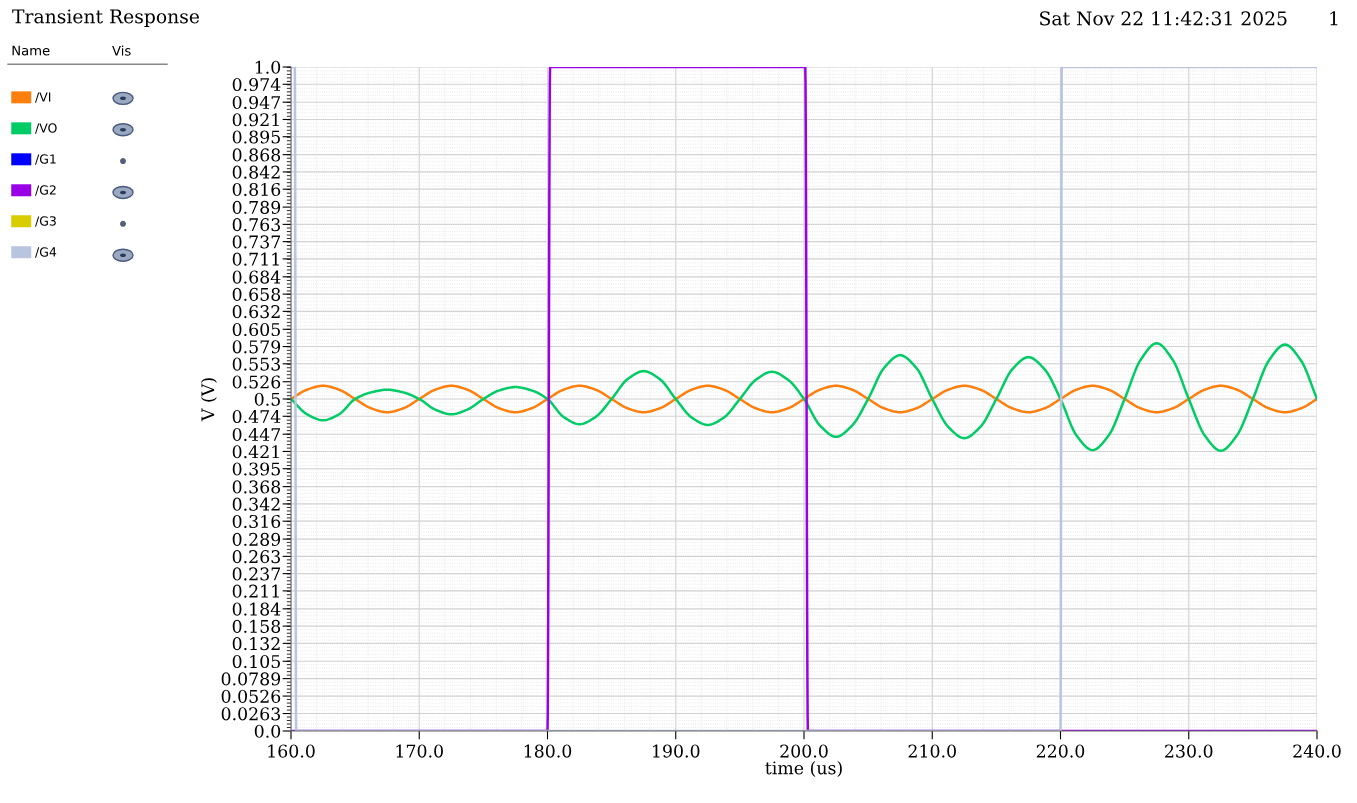 Image resolution: width=1357 pixels, height=803 pixels. I want to click on y-tick-label: 0.632, so click(256, 312).